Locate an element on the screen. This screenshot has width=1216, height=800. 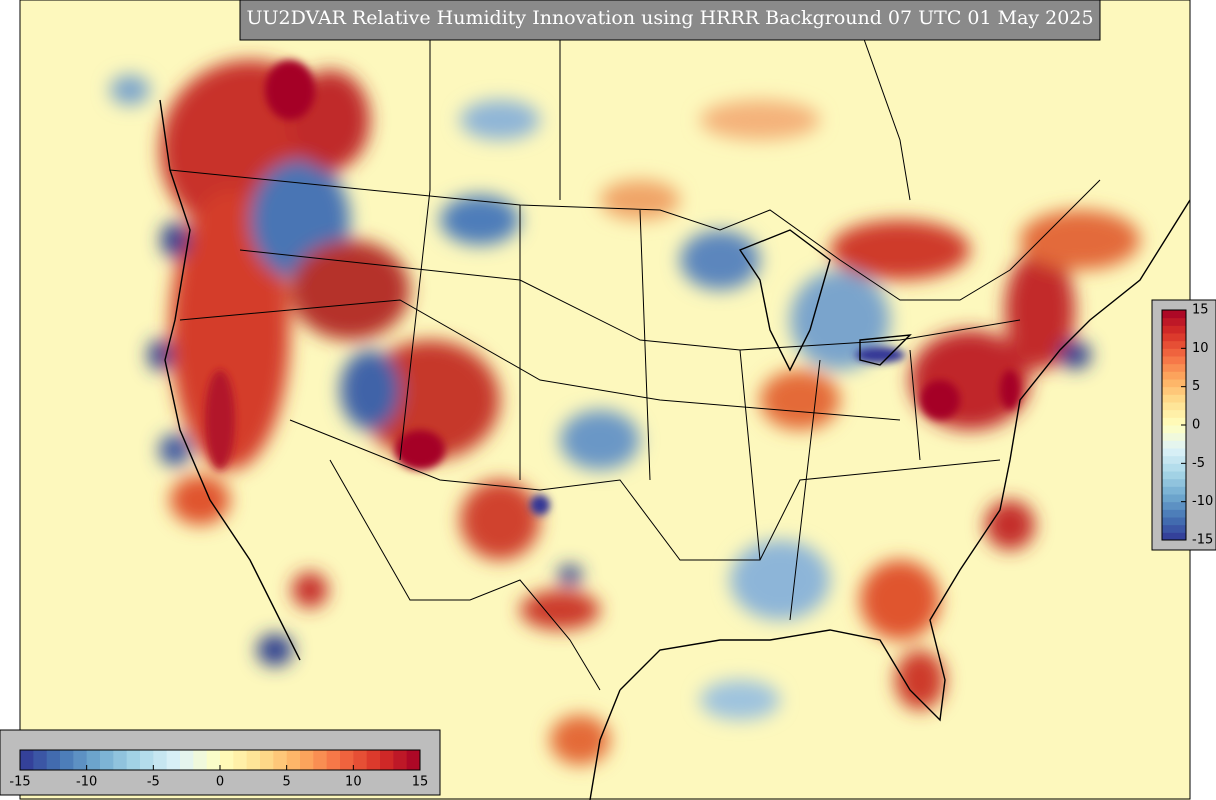
horizontal-colorbar: -15 -10 -5 0 5 10 15 is located at coordinates (220, 762).